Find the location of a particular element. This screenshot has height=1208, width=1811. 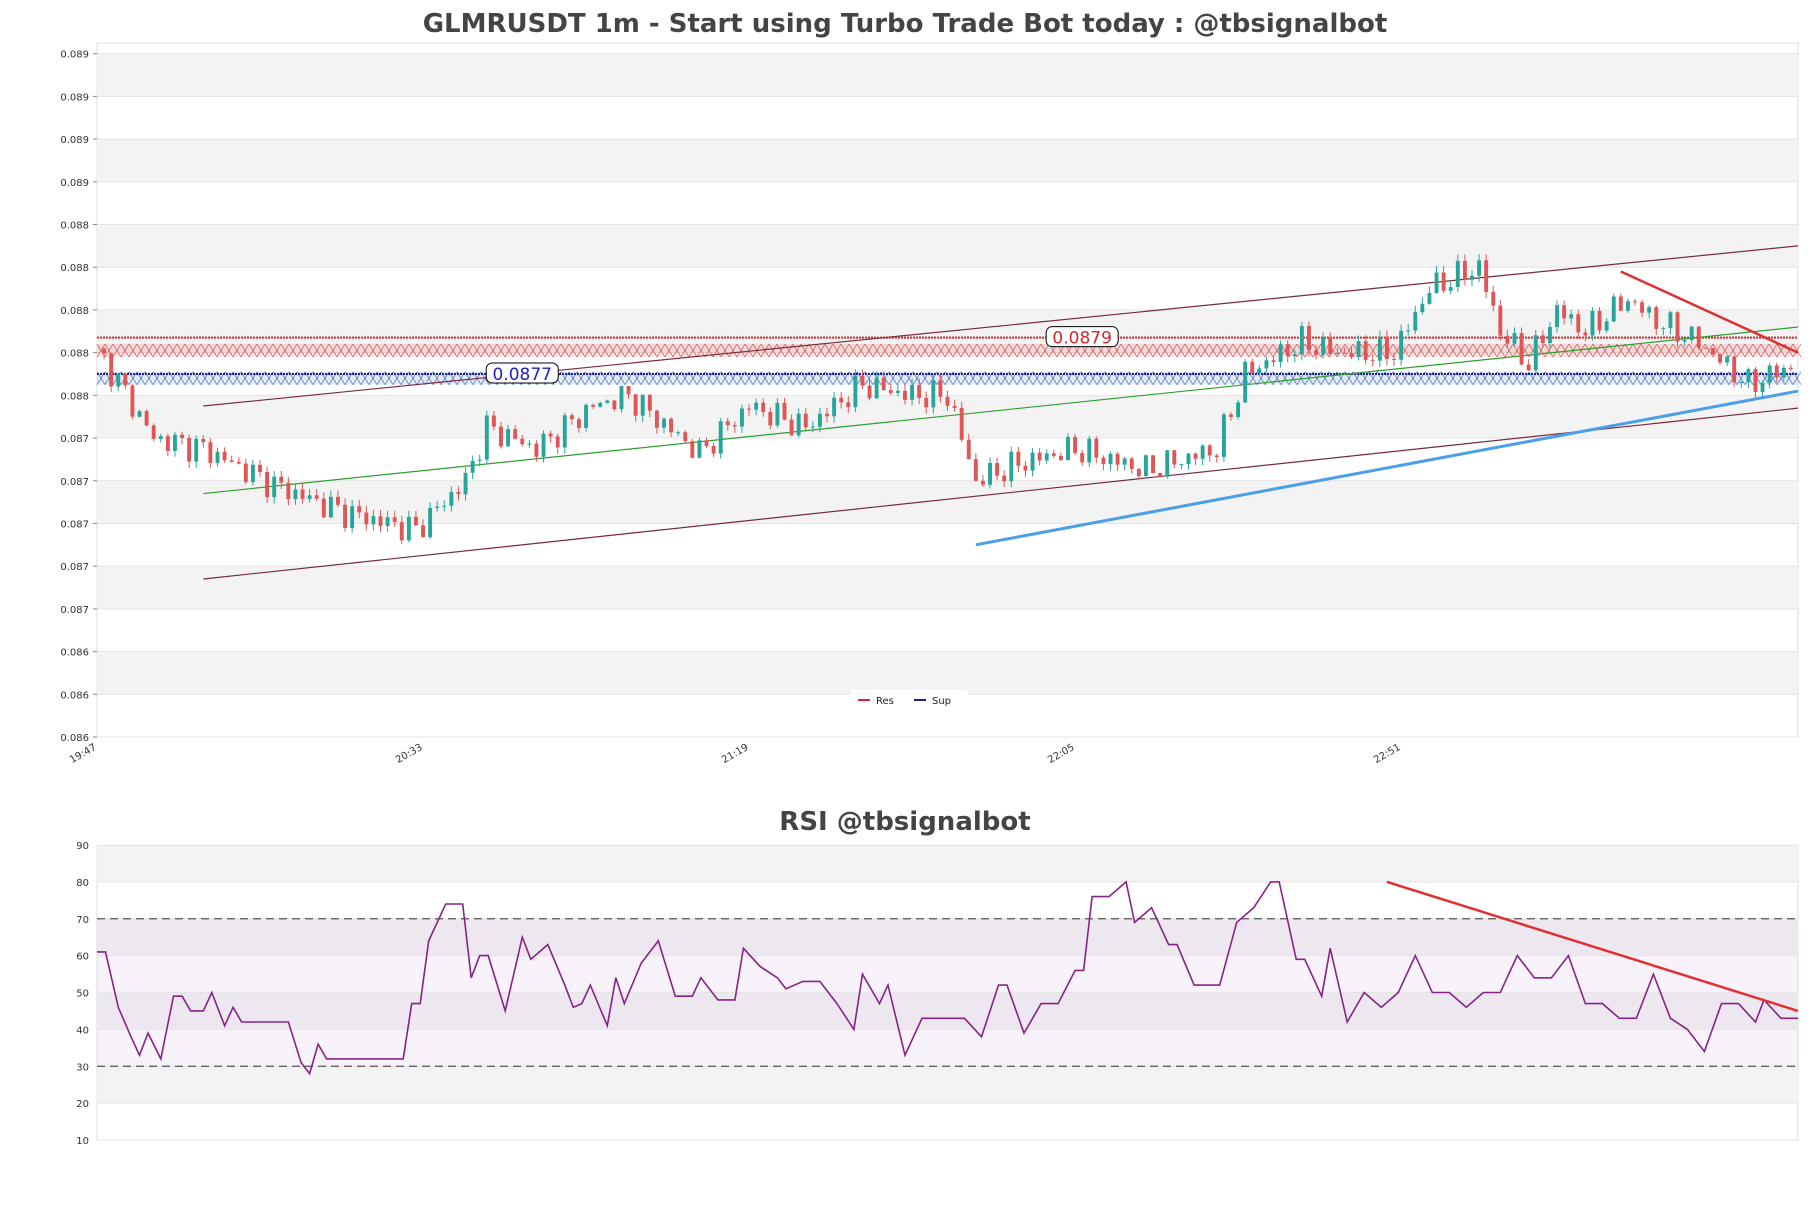

price-ytick-label: 0.089 is located at coordinates (74, 183).